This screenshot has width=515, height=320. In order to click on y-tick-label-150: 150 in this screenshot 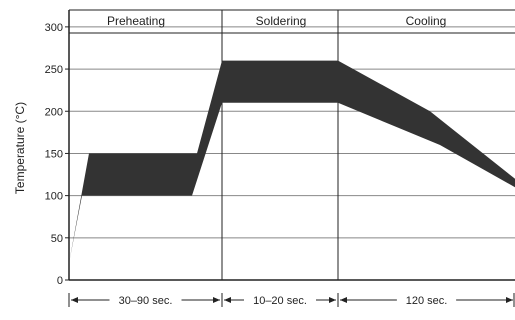, I will do `click(54, 154)`.